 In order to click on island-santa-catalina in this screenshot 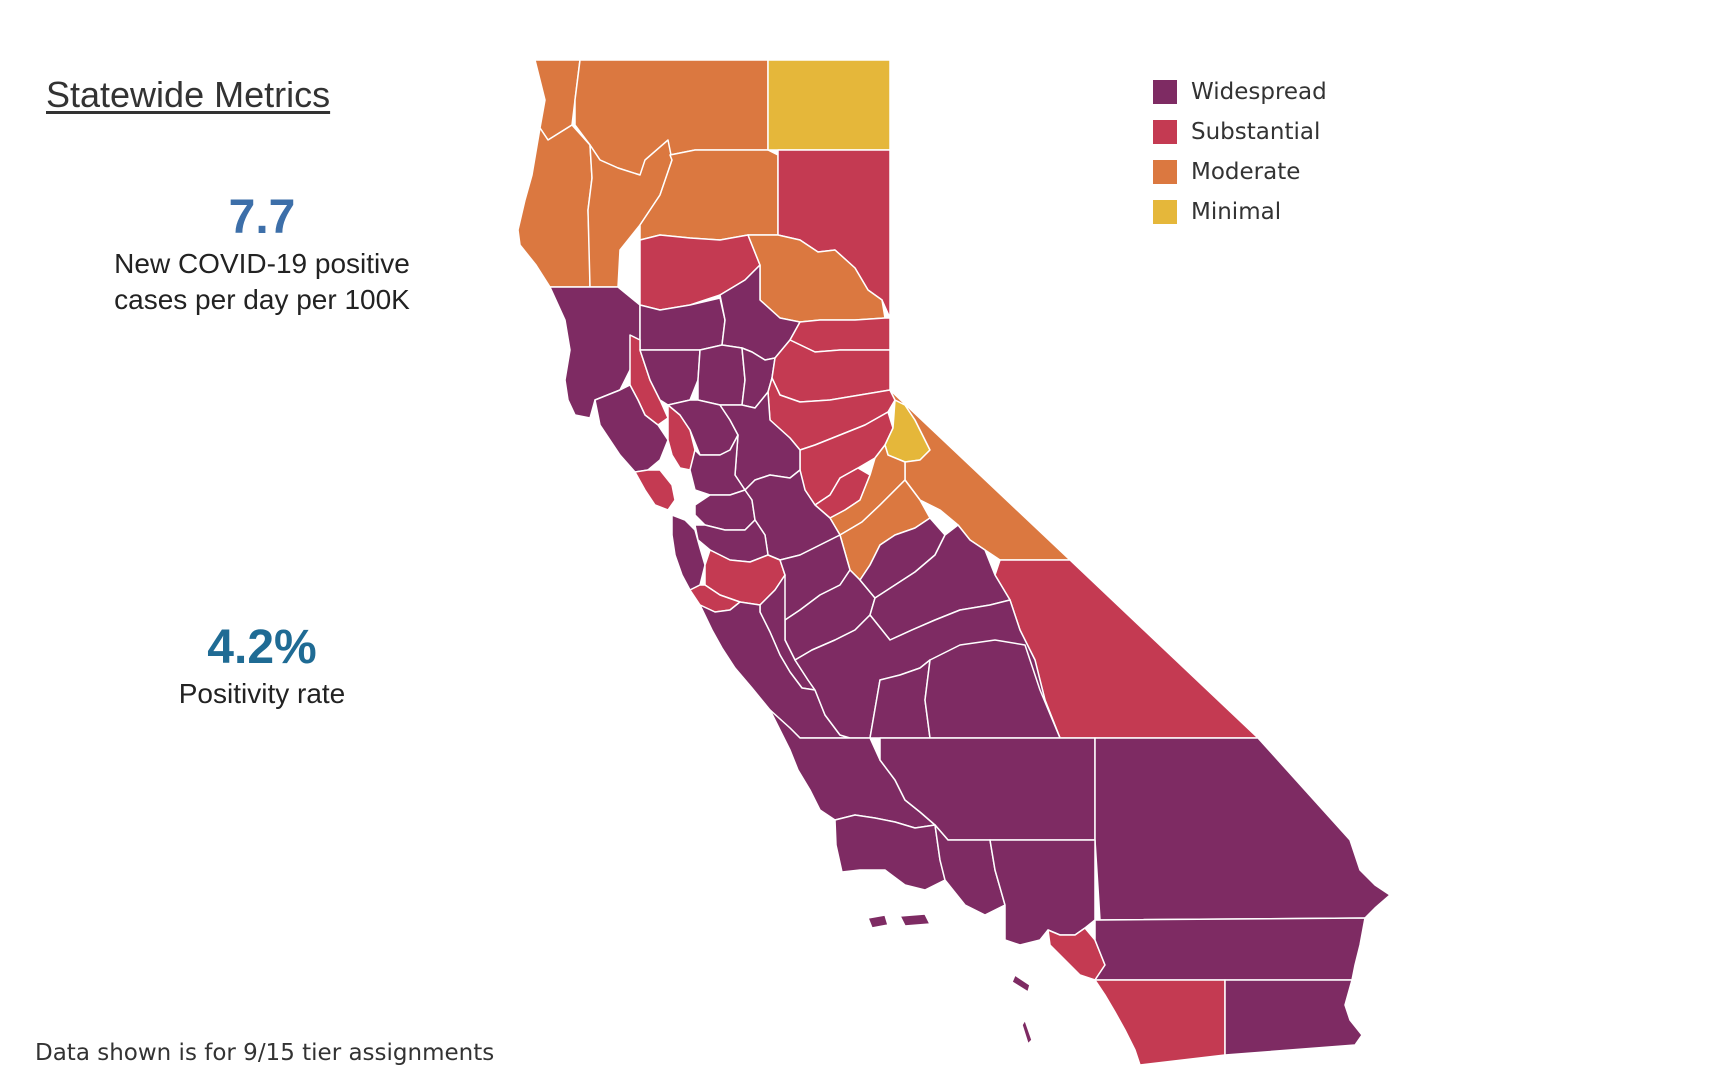, I will do `click(1021, 983)`.